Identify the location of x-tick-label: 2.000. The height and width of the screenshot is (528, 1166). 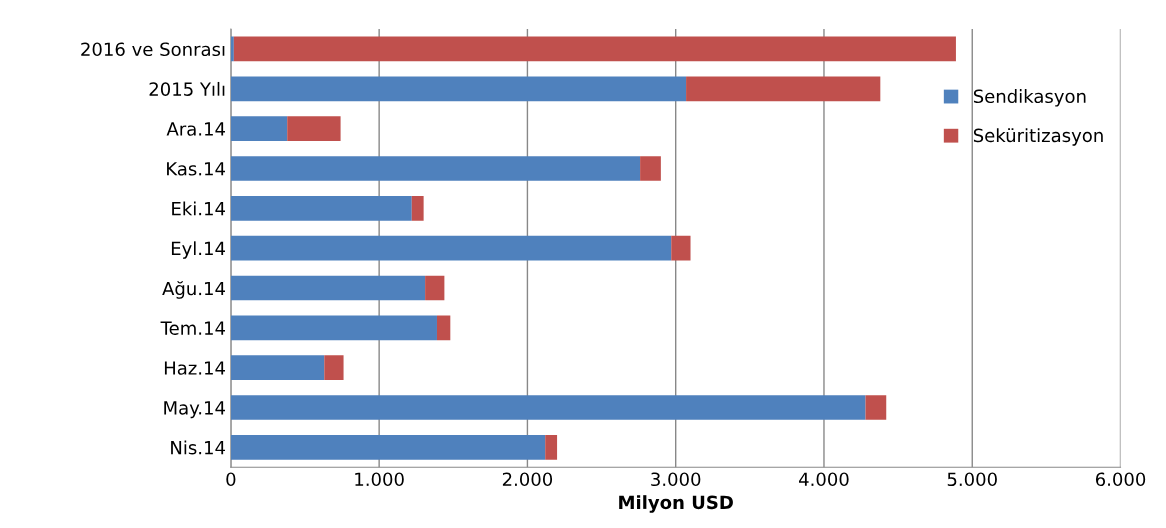
(527, 479).